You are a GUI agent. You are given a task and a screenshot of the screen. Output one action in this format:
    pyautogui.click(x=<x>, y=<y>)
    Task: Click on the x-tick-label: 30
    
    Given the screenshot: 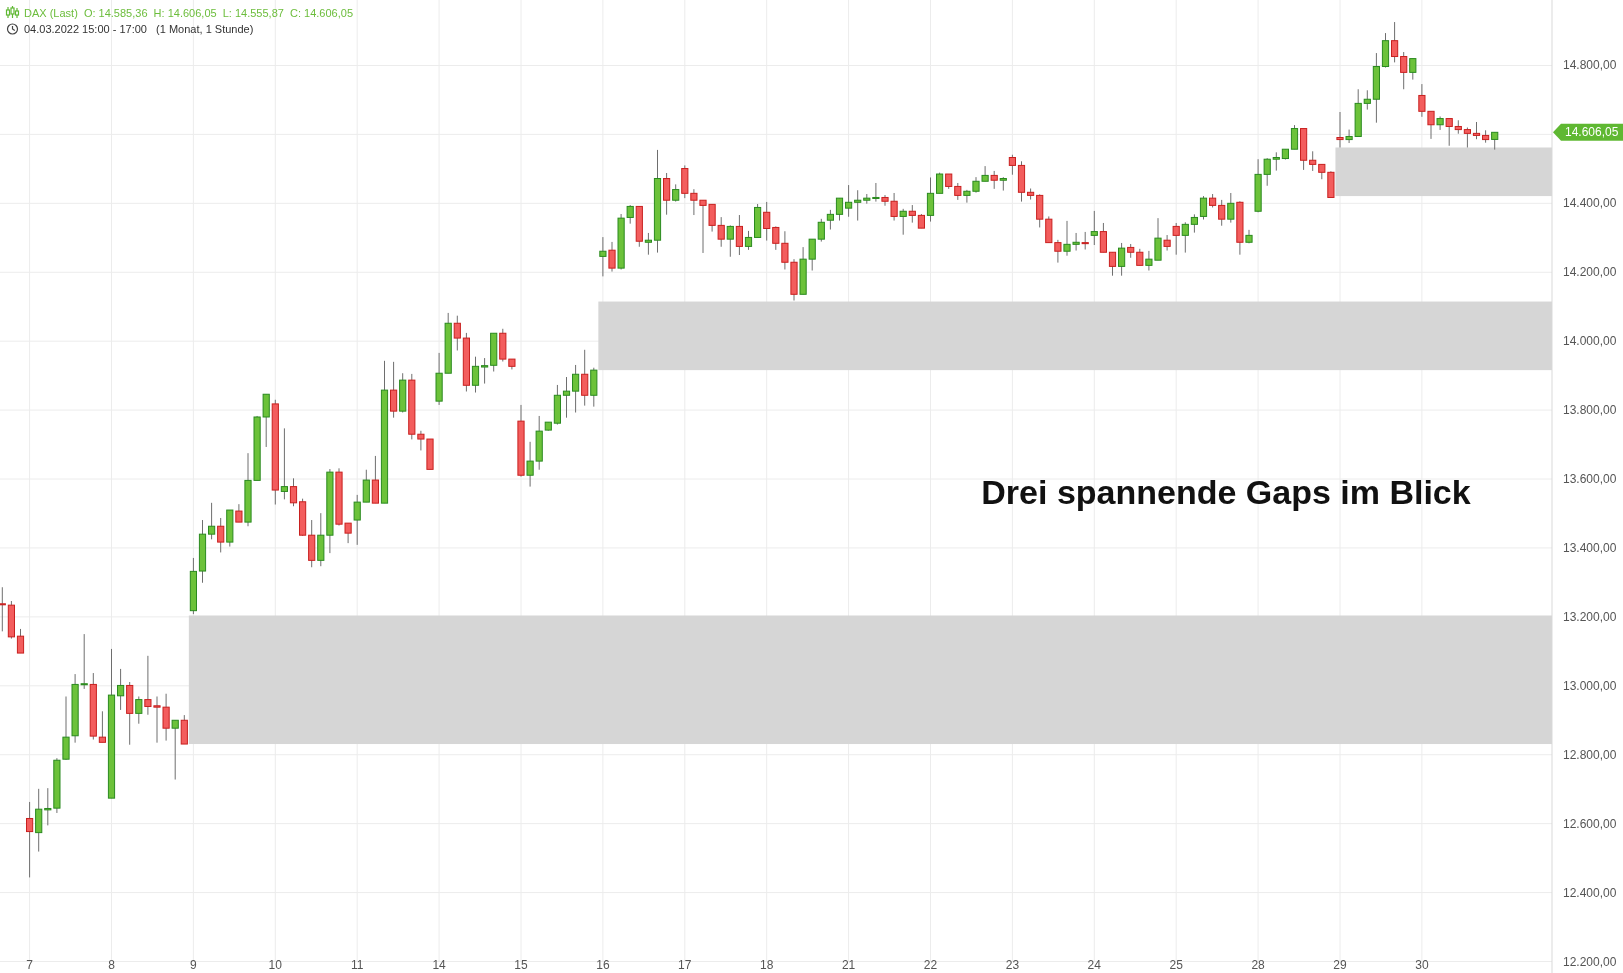 What is the action you would take?
    pyautogui.click(x=1422, y=965)
    